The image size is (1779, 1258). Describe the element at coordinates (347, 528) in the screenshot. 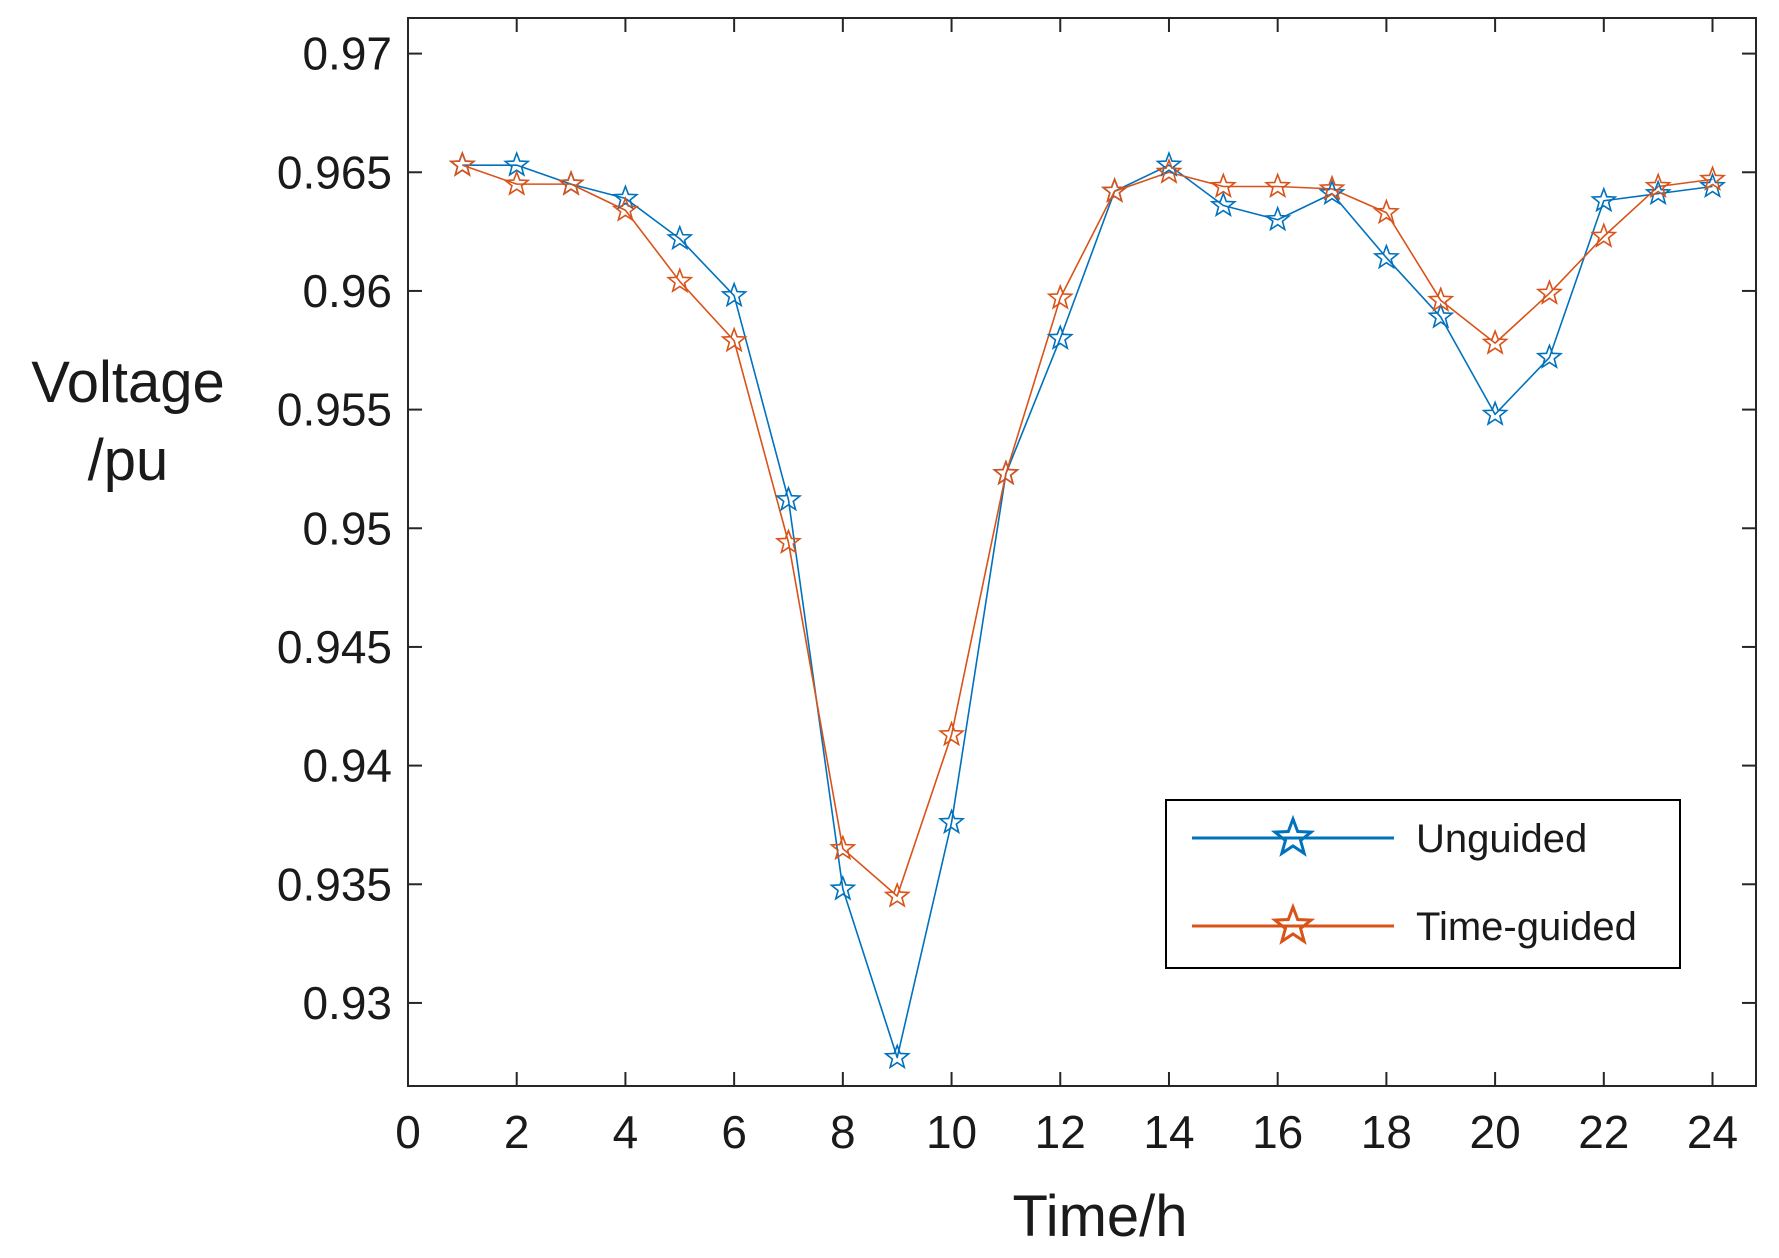

I see `y-tick-label: 0.95` at that location.